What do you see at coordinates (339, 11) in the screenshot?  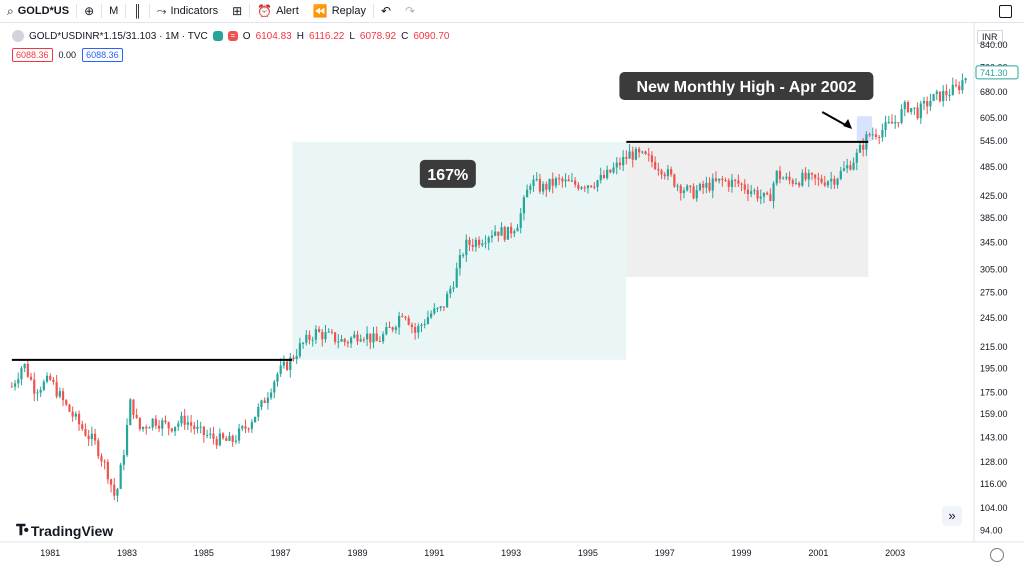 I see `replay-button: ⏪ Replay` at bounding box center [339, 11].